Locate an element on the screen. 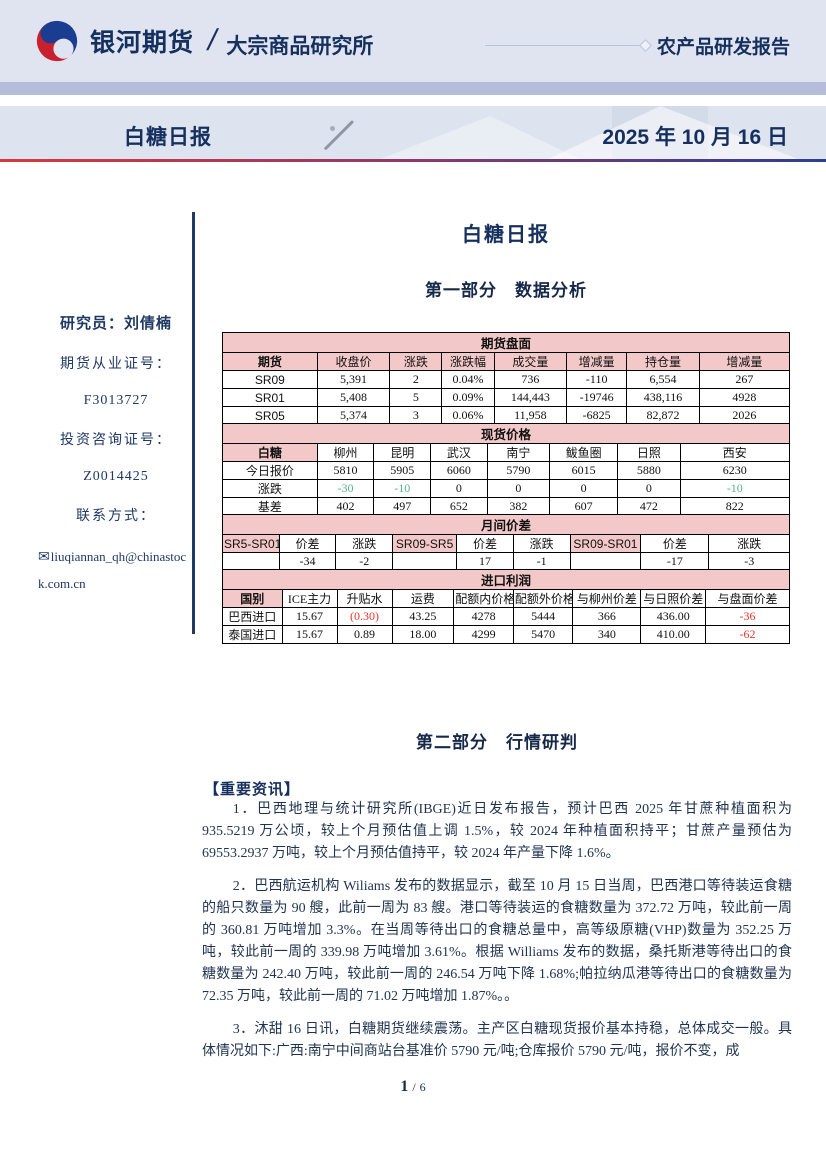  col-header: 西安 is located at coordinates (734, 452).